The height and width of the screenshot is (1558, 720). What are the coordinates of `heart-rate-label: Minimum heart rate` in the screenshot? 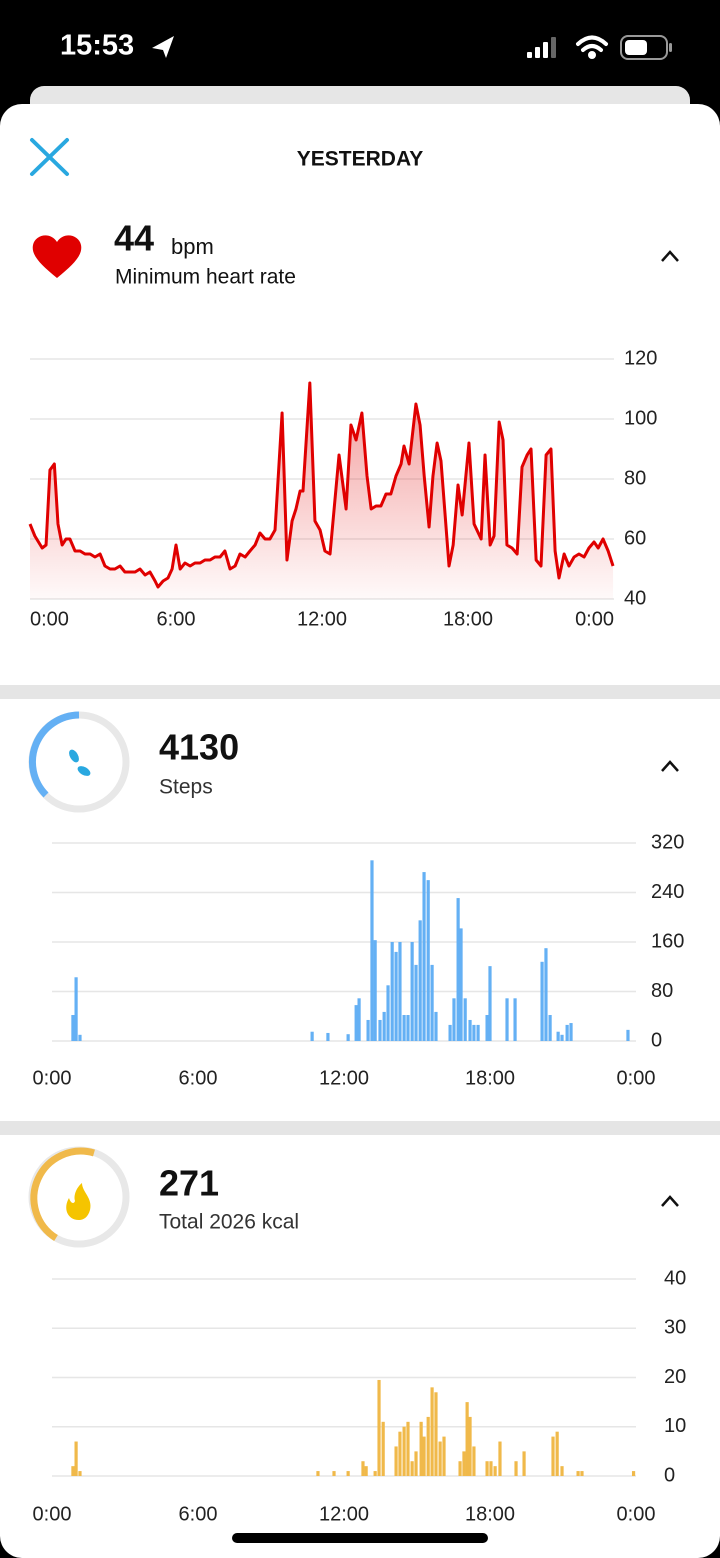 It's located at (205, 277).